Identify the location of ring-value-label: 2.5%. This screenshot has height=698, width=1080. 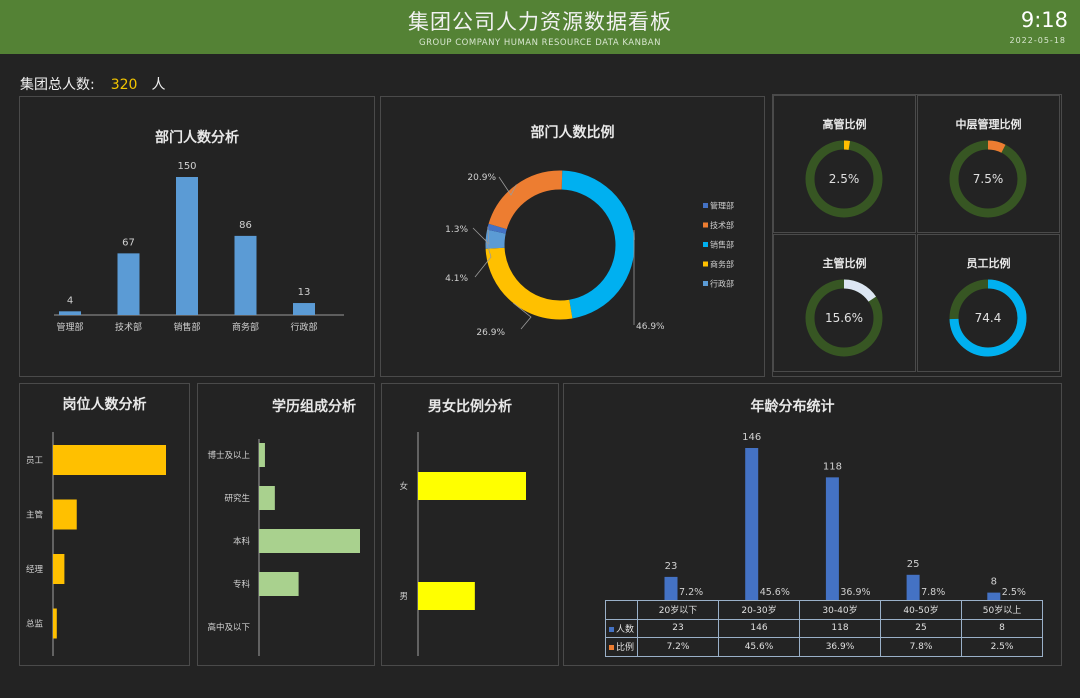
(844, 179).